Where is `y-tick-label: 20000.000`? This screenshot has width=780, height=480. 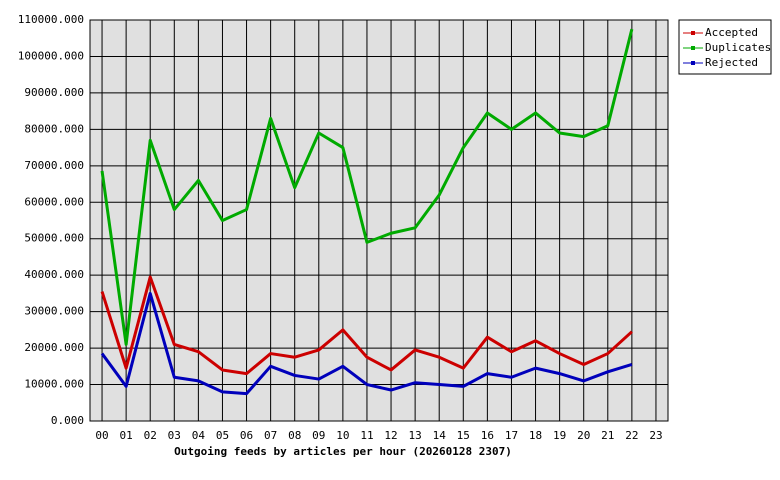
y-tick-label: 20000.000 is located at coordinates (54, 347).